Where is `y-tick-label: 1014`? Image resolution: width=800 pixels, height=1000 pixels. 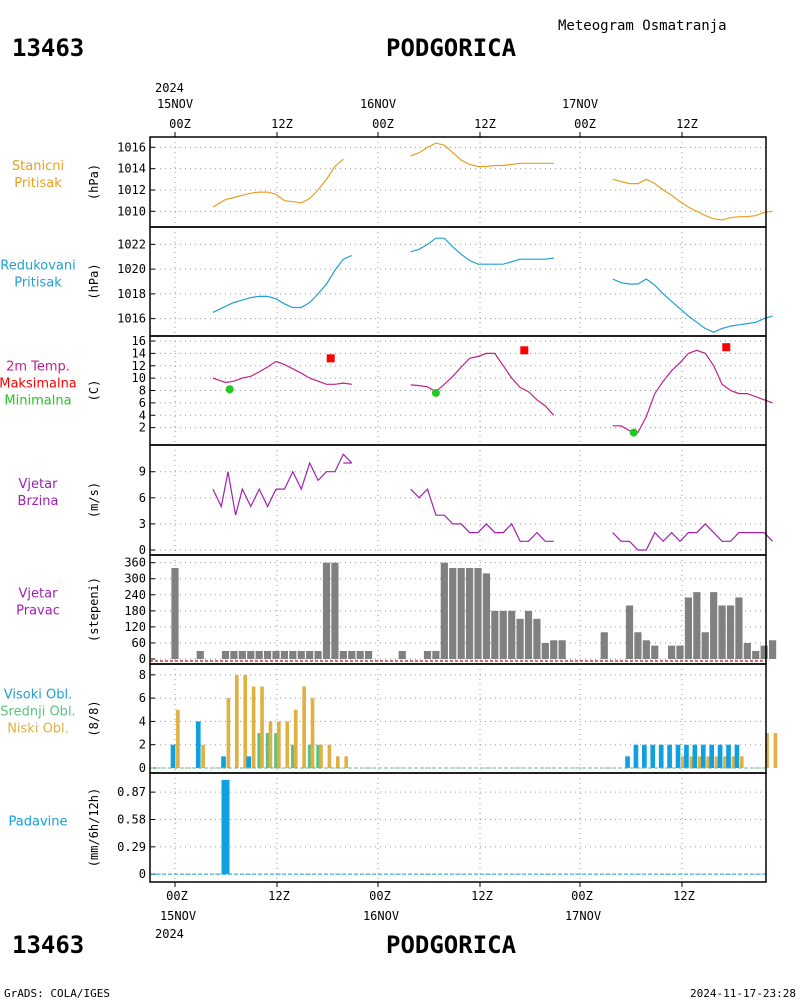 y-tick-label: 1014 is located at coordinates (131, 169).